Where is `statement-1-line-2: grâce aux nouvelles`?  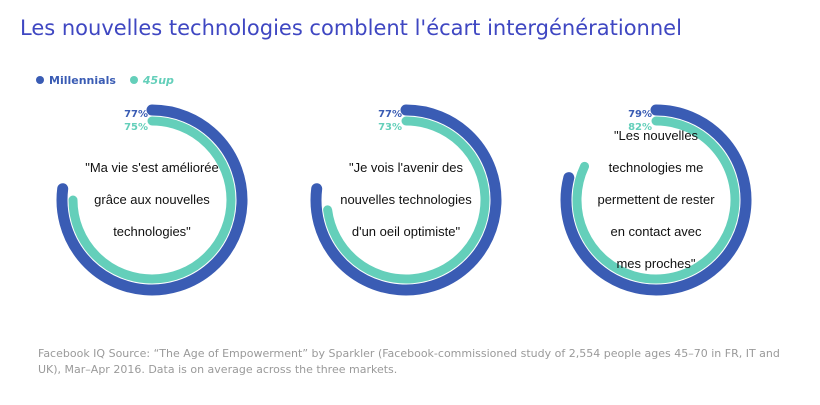 statement-1-line-2: grâce aux nouvelles is located at coordinates (152, 199).